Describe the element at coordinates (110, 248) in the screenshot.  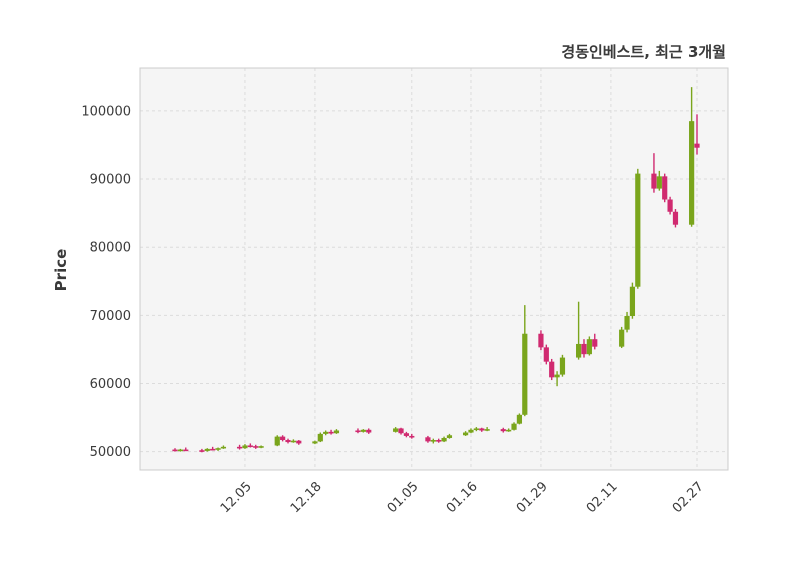
I see `y-tick-label: 80000` at that location.